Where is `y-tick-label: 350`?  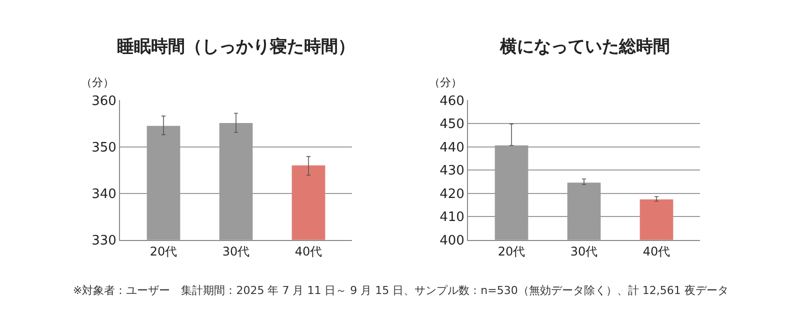
y-tick-label: 350 is located at coordinates (104, 148).